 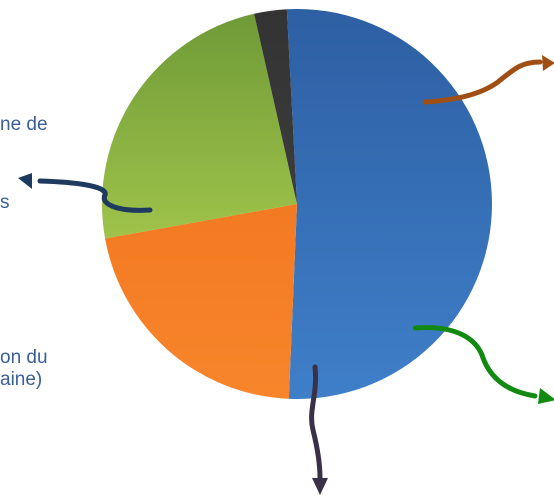 What do you see at coordinates (21, 379) in the screenshot?
I see `label-fragment-4: aine)` at bounding box center [21, 379].